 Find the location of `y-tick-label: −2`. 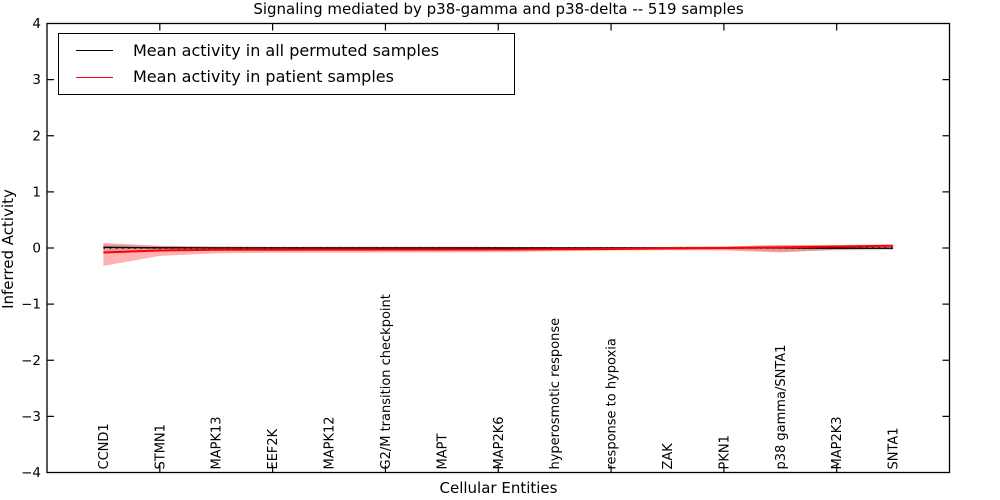

y-tick-label: −2 is located at coordinates (31, 361).